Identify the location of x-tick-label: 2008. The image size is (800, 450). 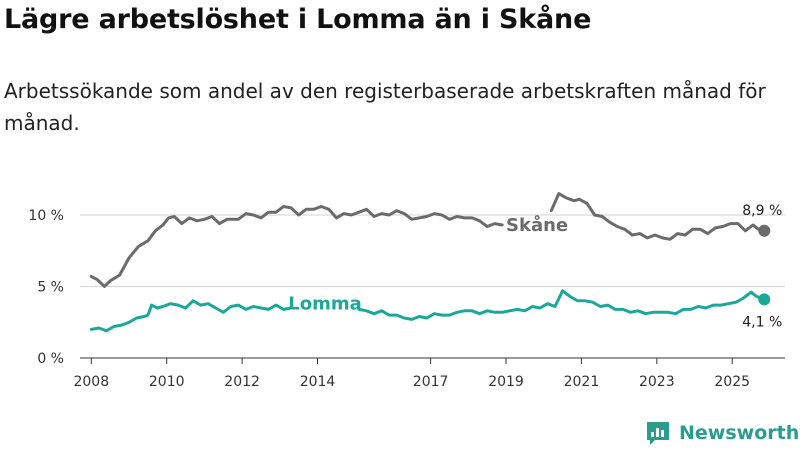
(91, 382).